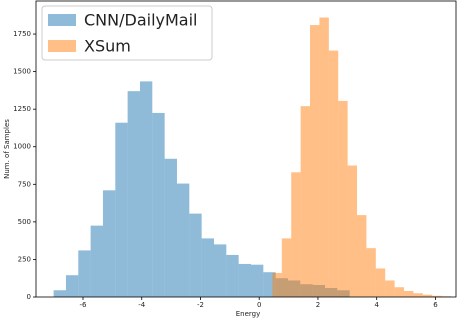 The height and width of the screenshot is (320, 464). What do you see at coordinates (24, 259) in the screenshot?
I see `y-tick-label: 250` at bounding box center [24, 259].